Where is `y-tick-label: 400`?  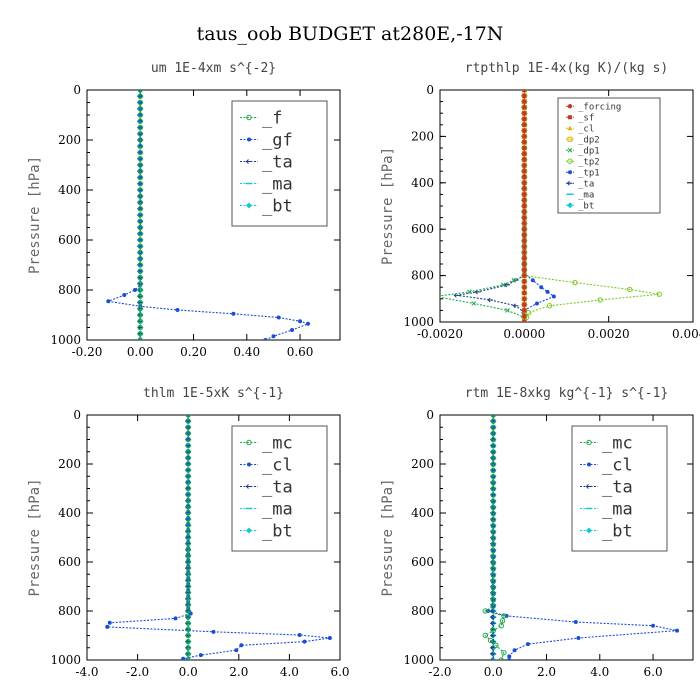
y-tick-label: 400 is located at coordinates (422, 513).